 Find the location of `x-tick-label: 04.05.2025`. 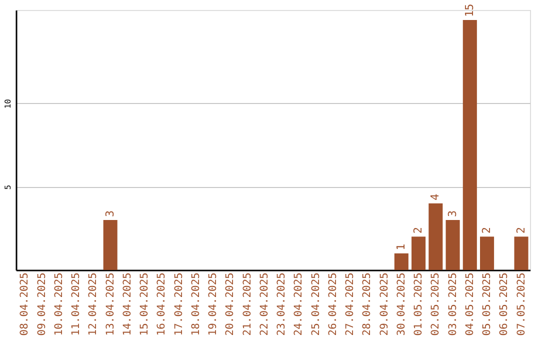

x-tick-label: 04.05.2025 is located at coordinates (470, 304).